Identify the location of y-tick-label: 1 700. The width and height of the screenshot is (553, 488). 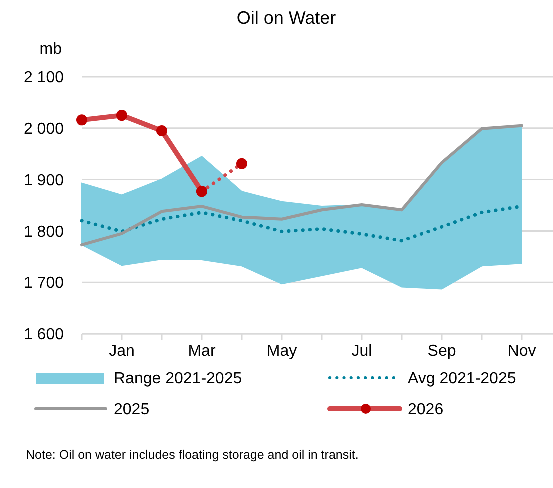
(44, 283).